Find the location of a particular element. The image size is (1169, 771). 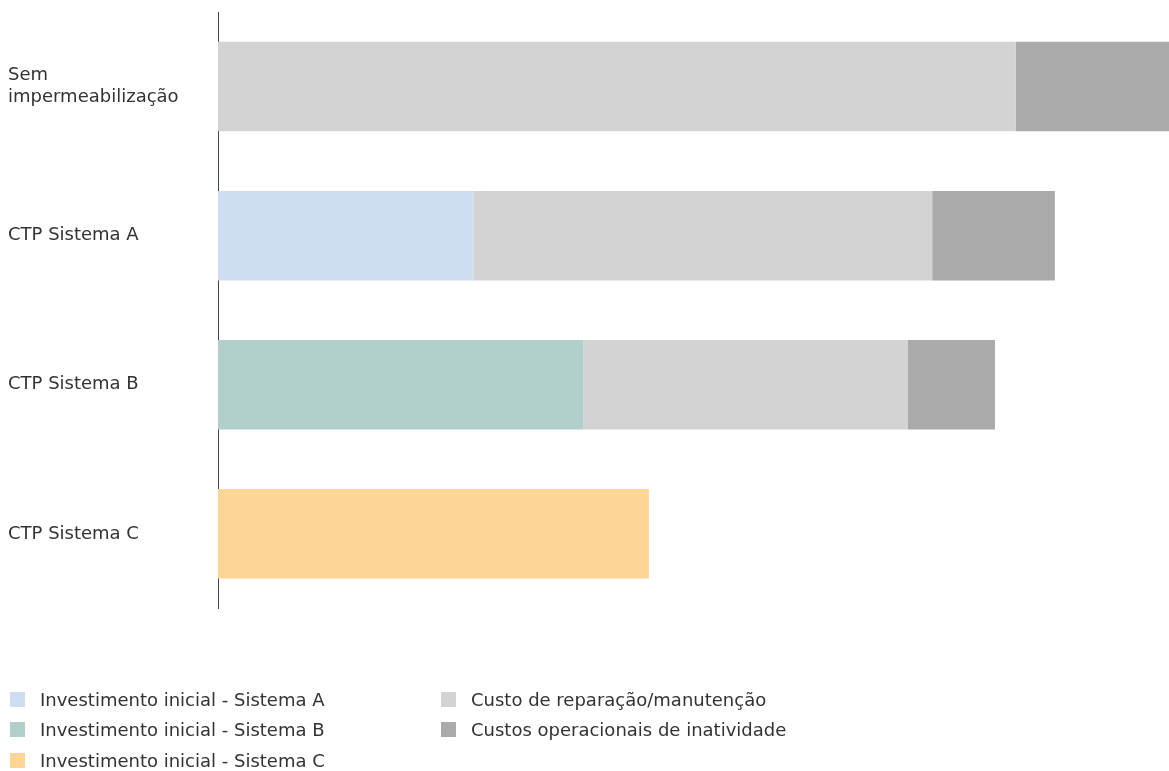

legend-label: Custos operacionais de inatividade is located at coordinates (629, 730).